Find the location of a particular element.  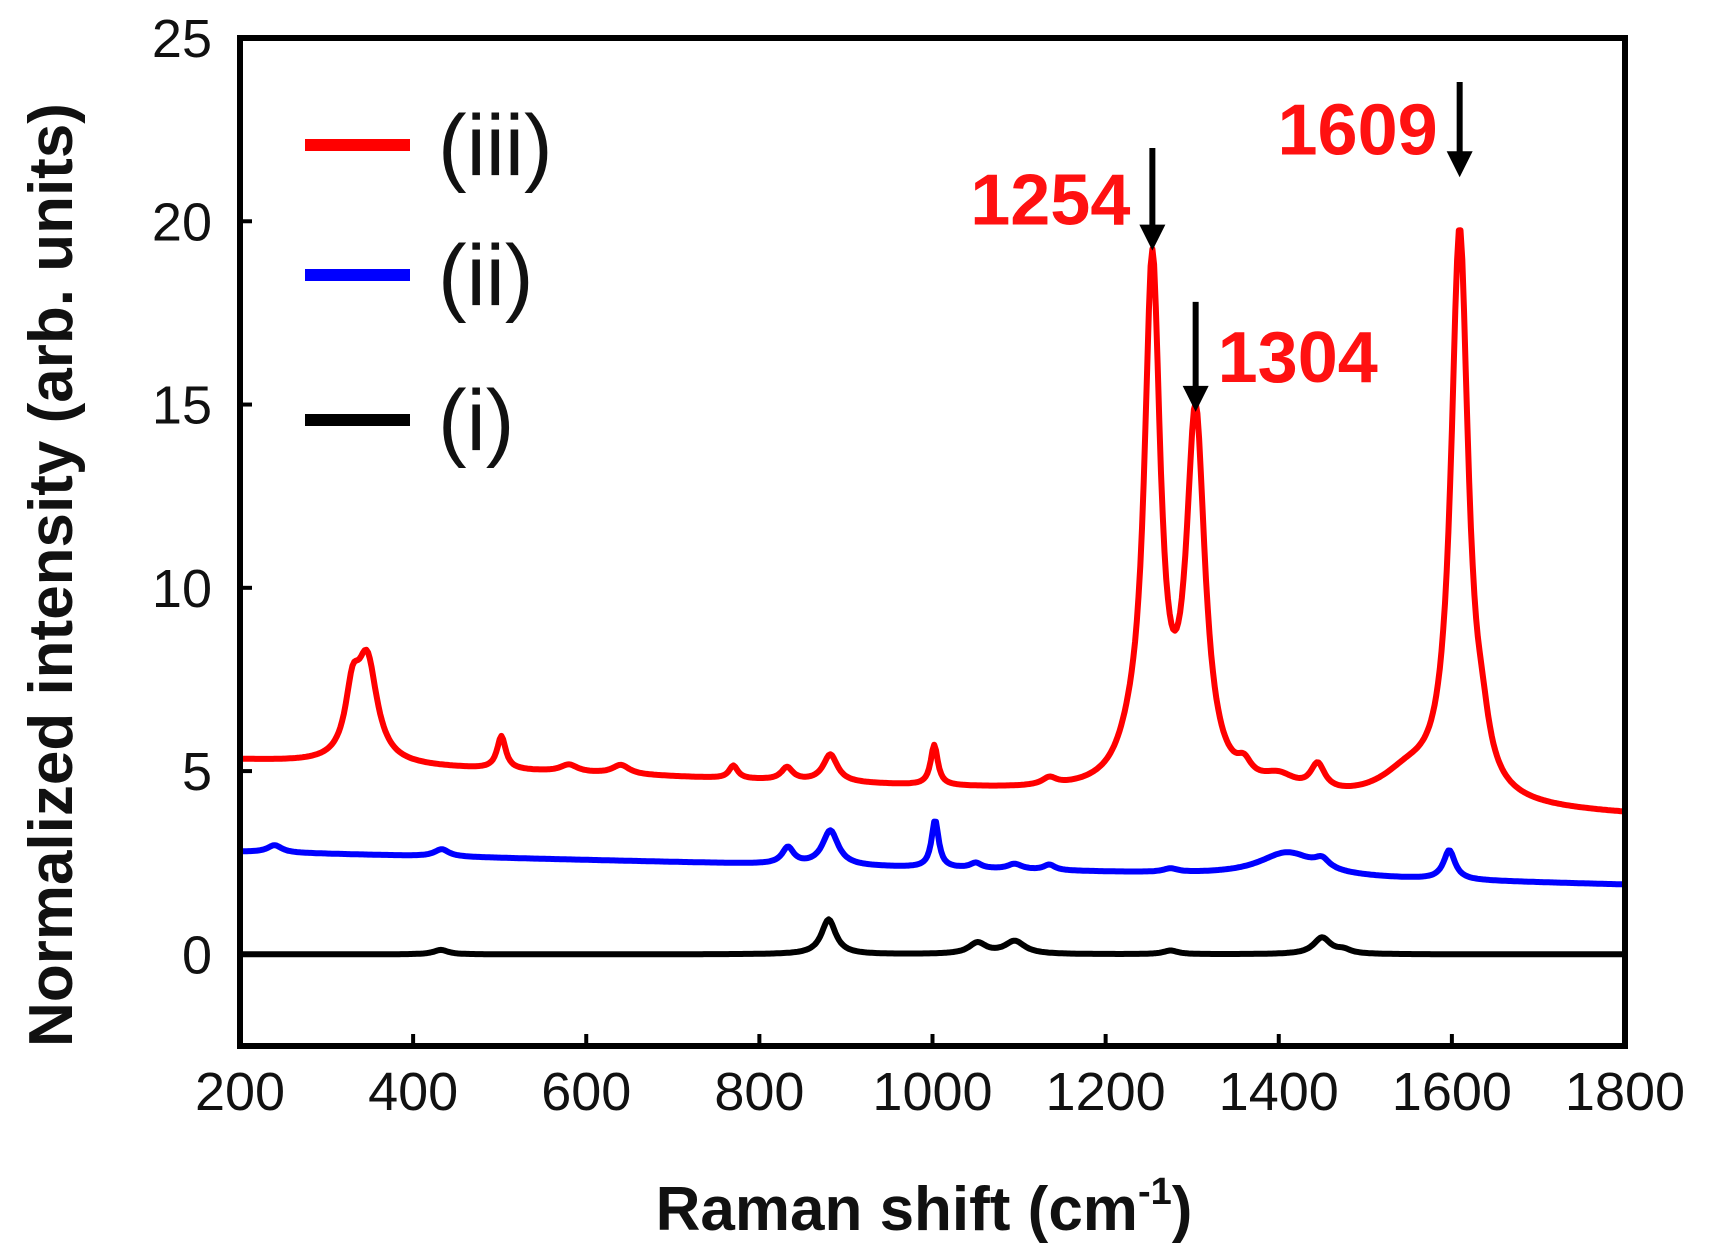

y-tick-label: 20 is located at coordinates (182, 222).